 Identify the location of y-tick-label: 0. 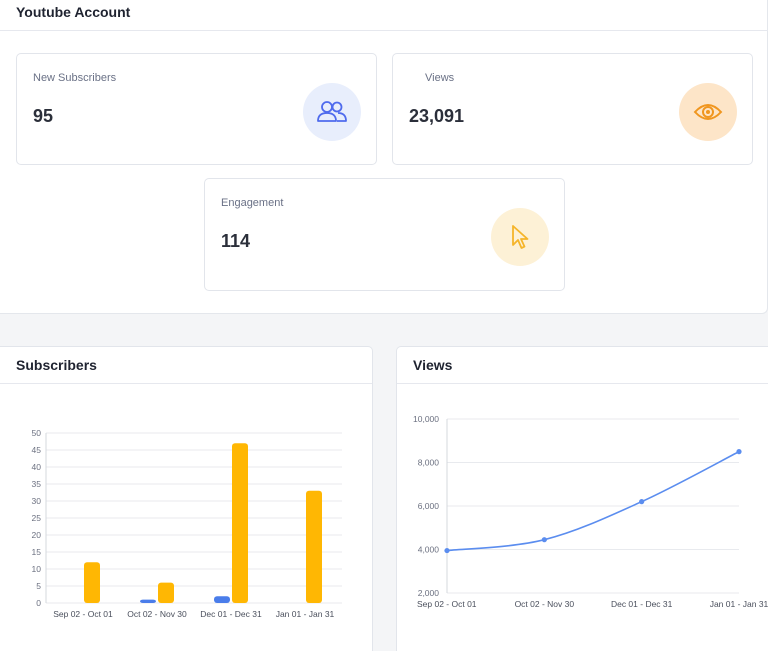
(38, 603).